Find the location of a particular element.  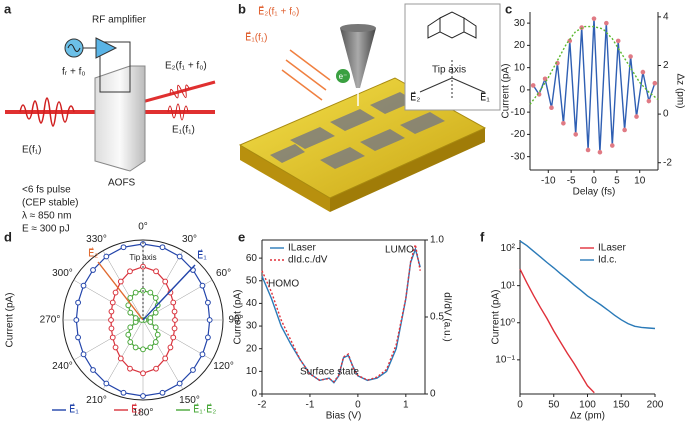

x-tick-label: -5 is located at coordinates (571, 181).